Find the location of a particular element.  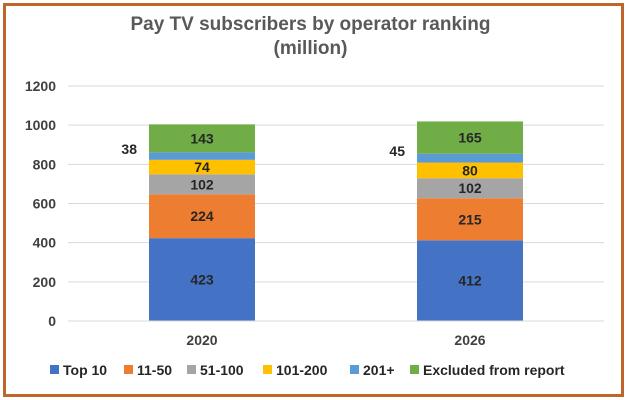

chart-title-line1: Pay TV subscribers by operator ranking is located at coordinates (310, 24).